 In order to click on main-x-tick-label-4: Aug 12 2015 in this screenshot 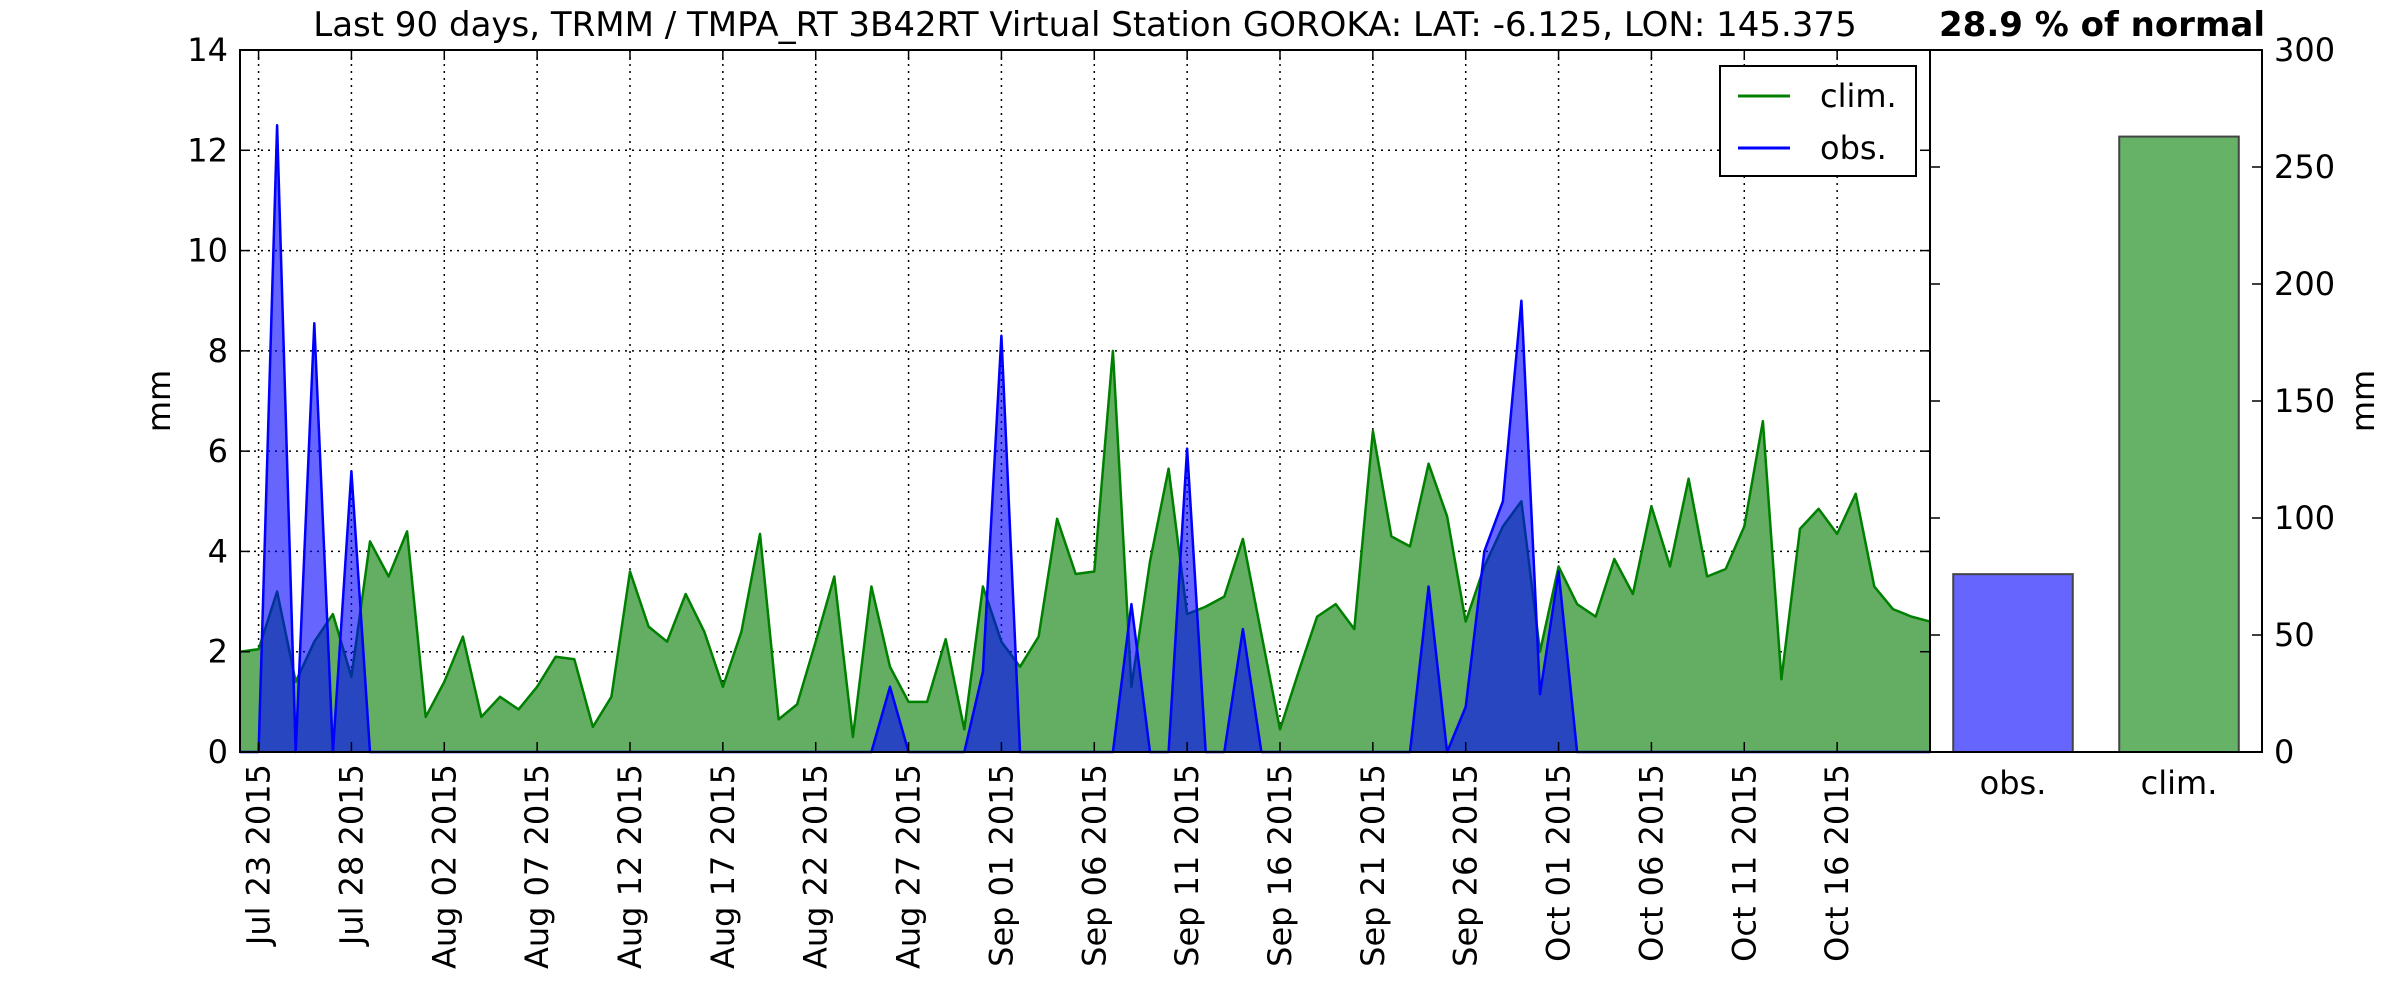, I will do `click(630, 866)`.